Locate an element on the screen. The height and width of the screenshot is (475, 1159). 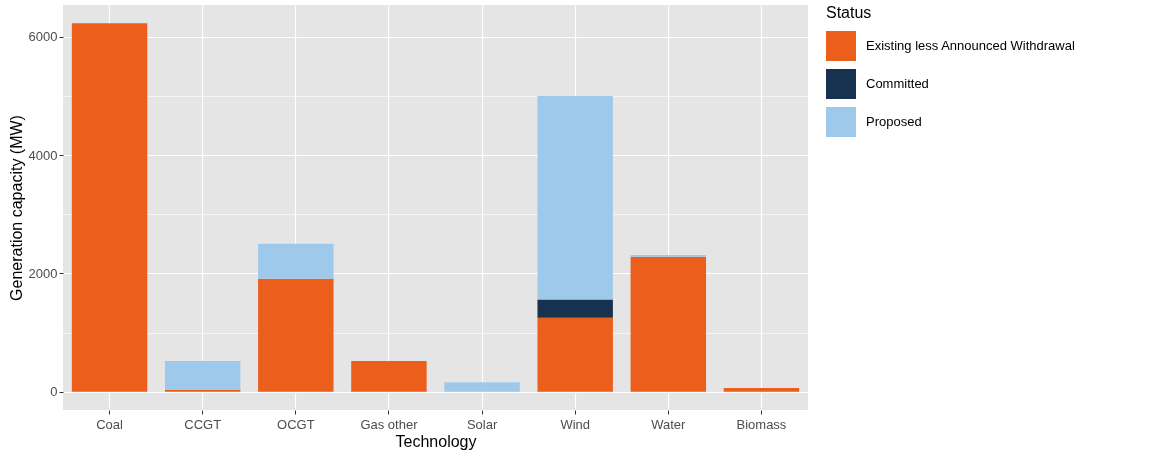
y-tick-label: 2000 is located at coordinates (43, 273).